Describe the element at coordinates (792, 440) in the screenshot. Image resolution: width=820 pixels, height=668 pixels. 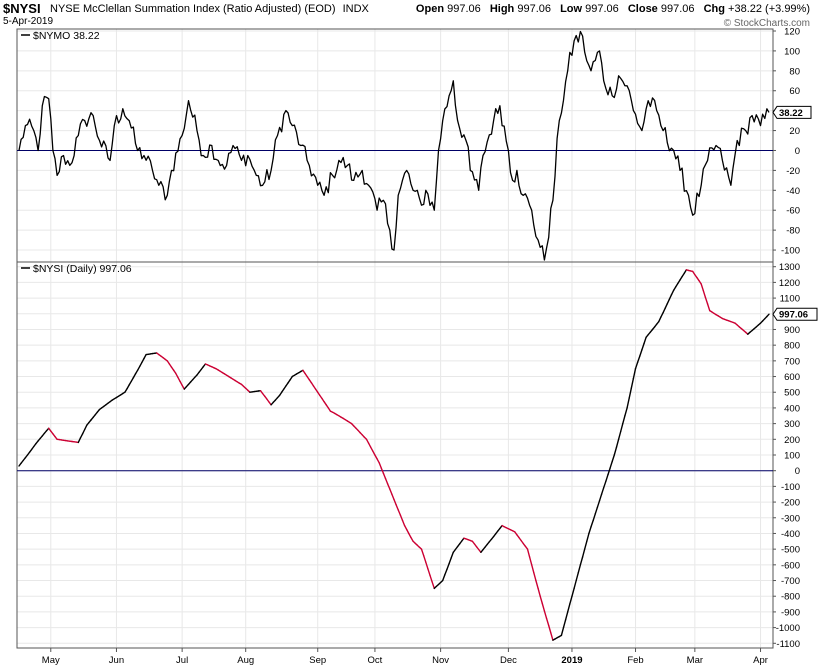
I see `y-tick-label: 200` at that location.